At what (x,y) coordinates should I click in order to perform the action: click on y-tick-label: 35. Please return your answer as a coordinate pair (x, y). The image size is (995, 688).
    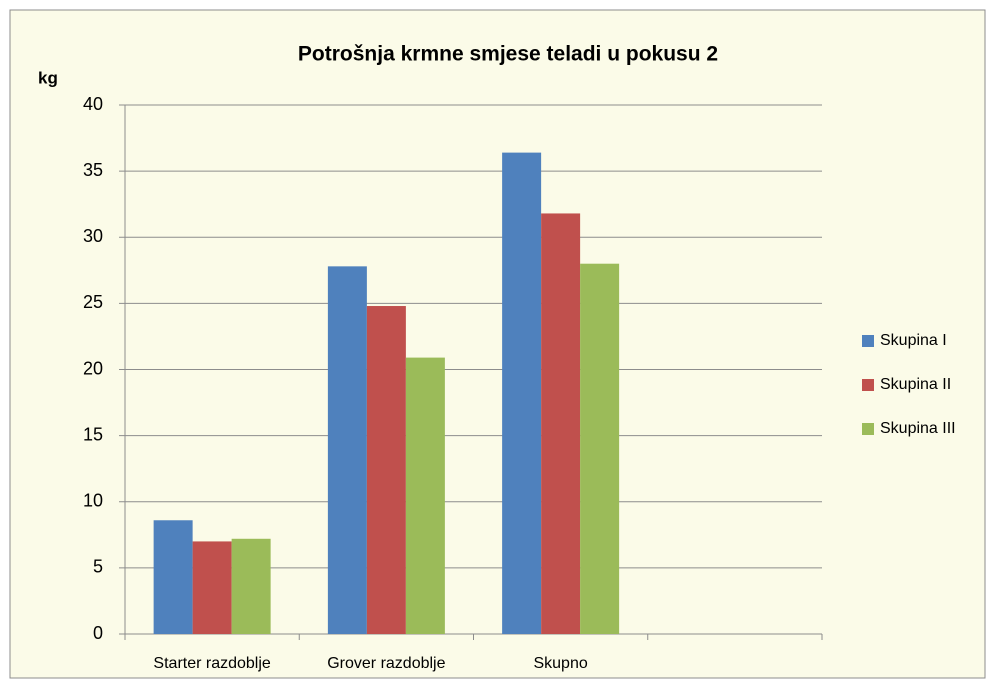
    Looking at the image, I should click on (93, 170).